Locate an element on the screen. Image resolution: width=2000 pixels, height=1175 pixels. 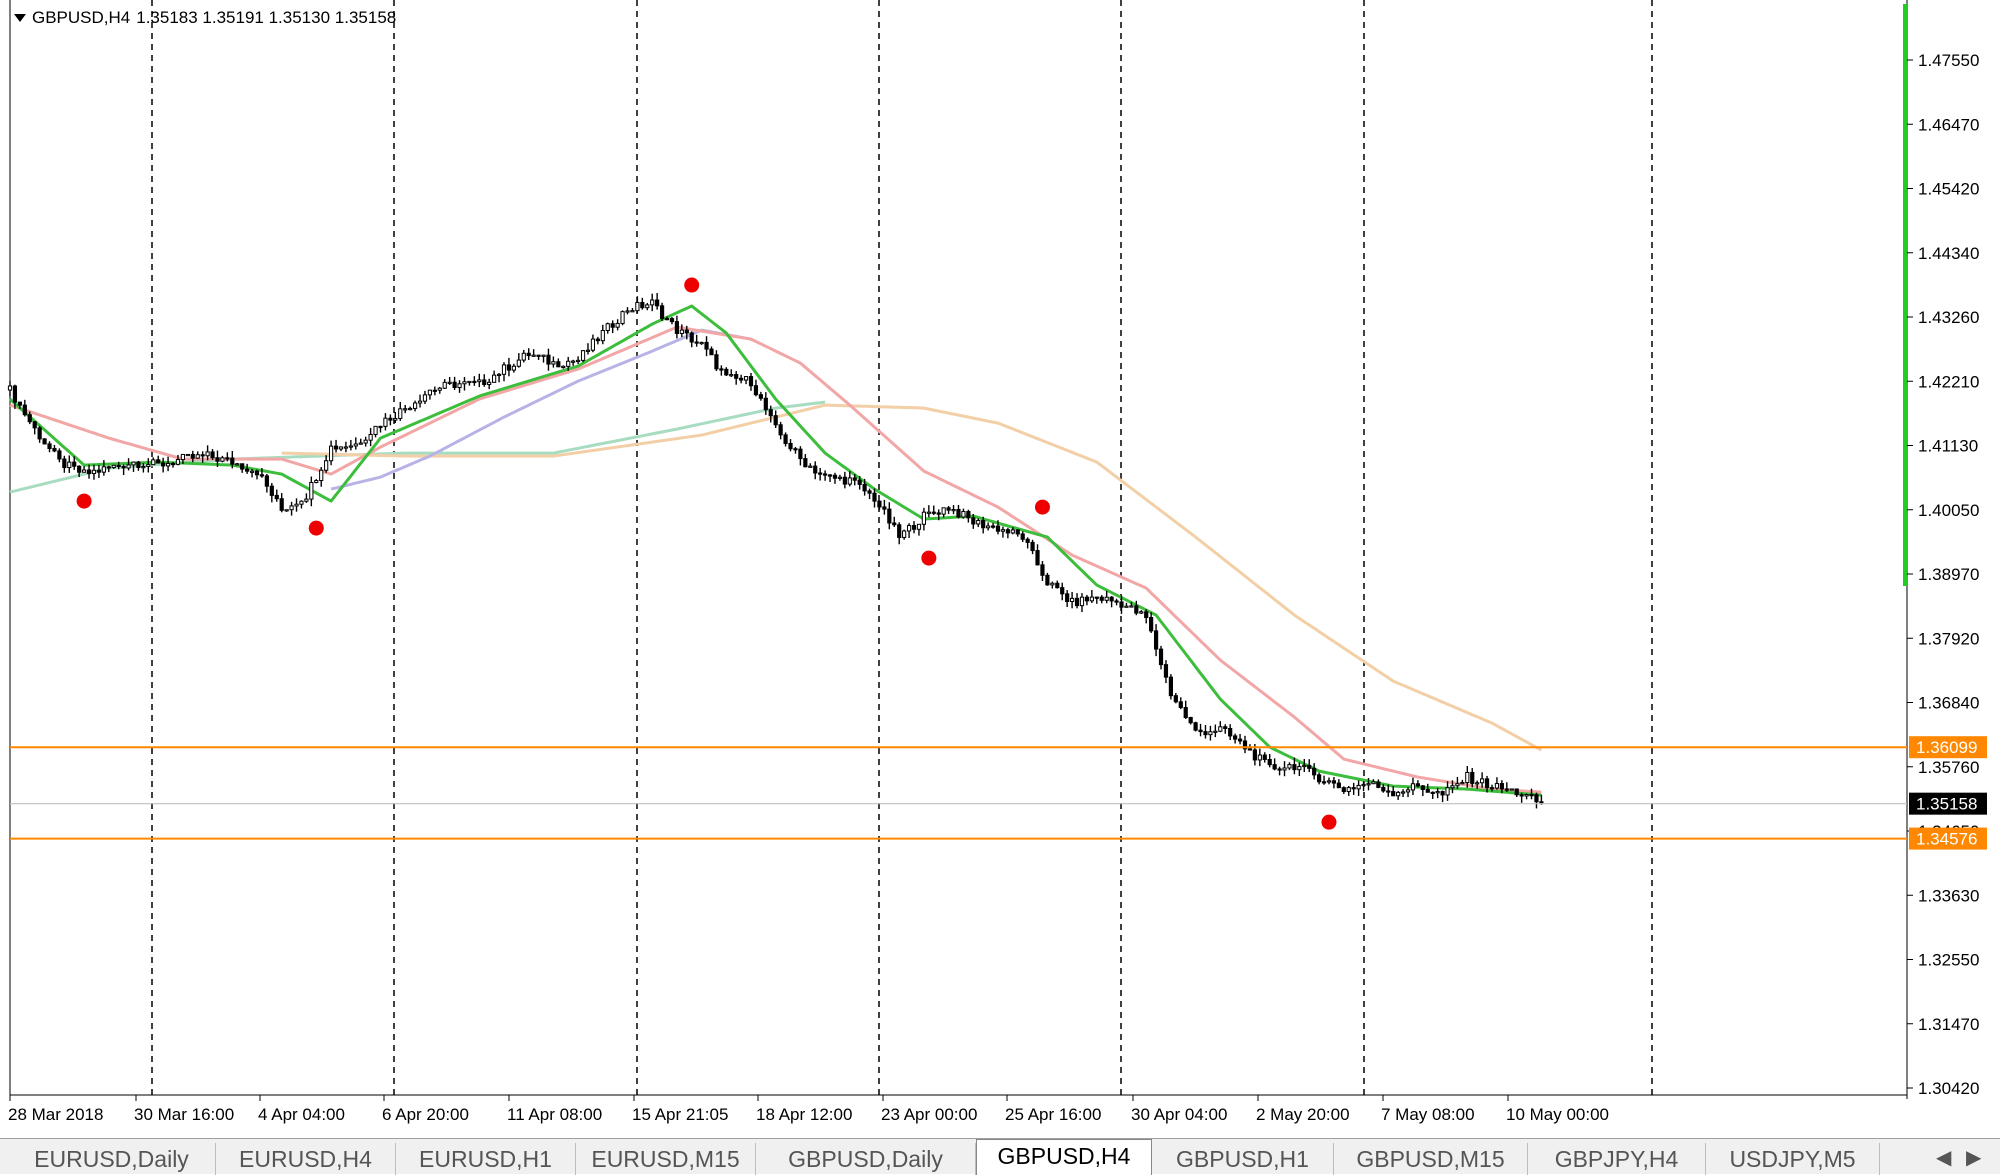
chart-tab: GBPUSD,Daily is located at coordinates (866, 1159).